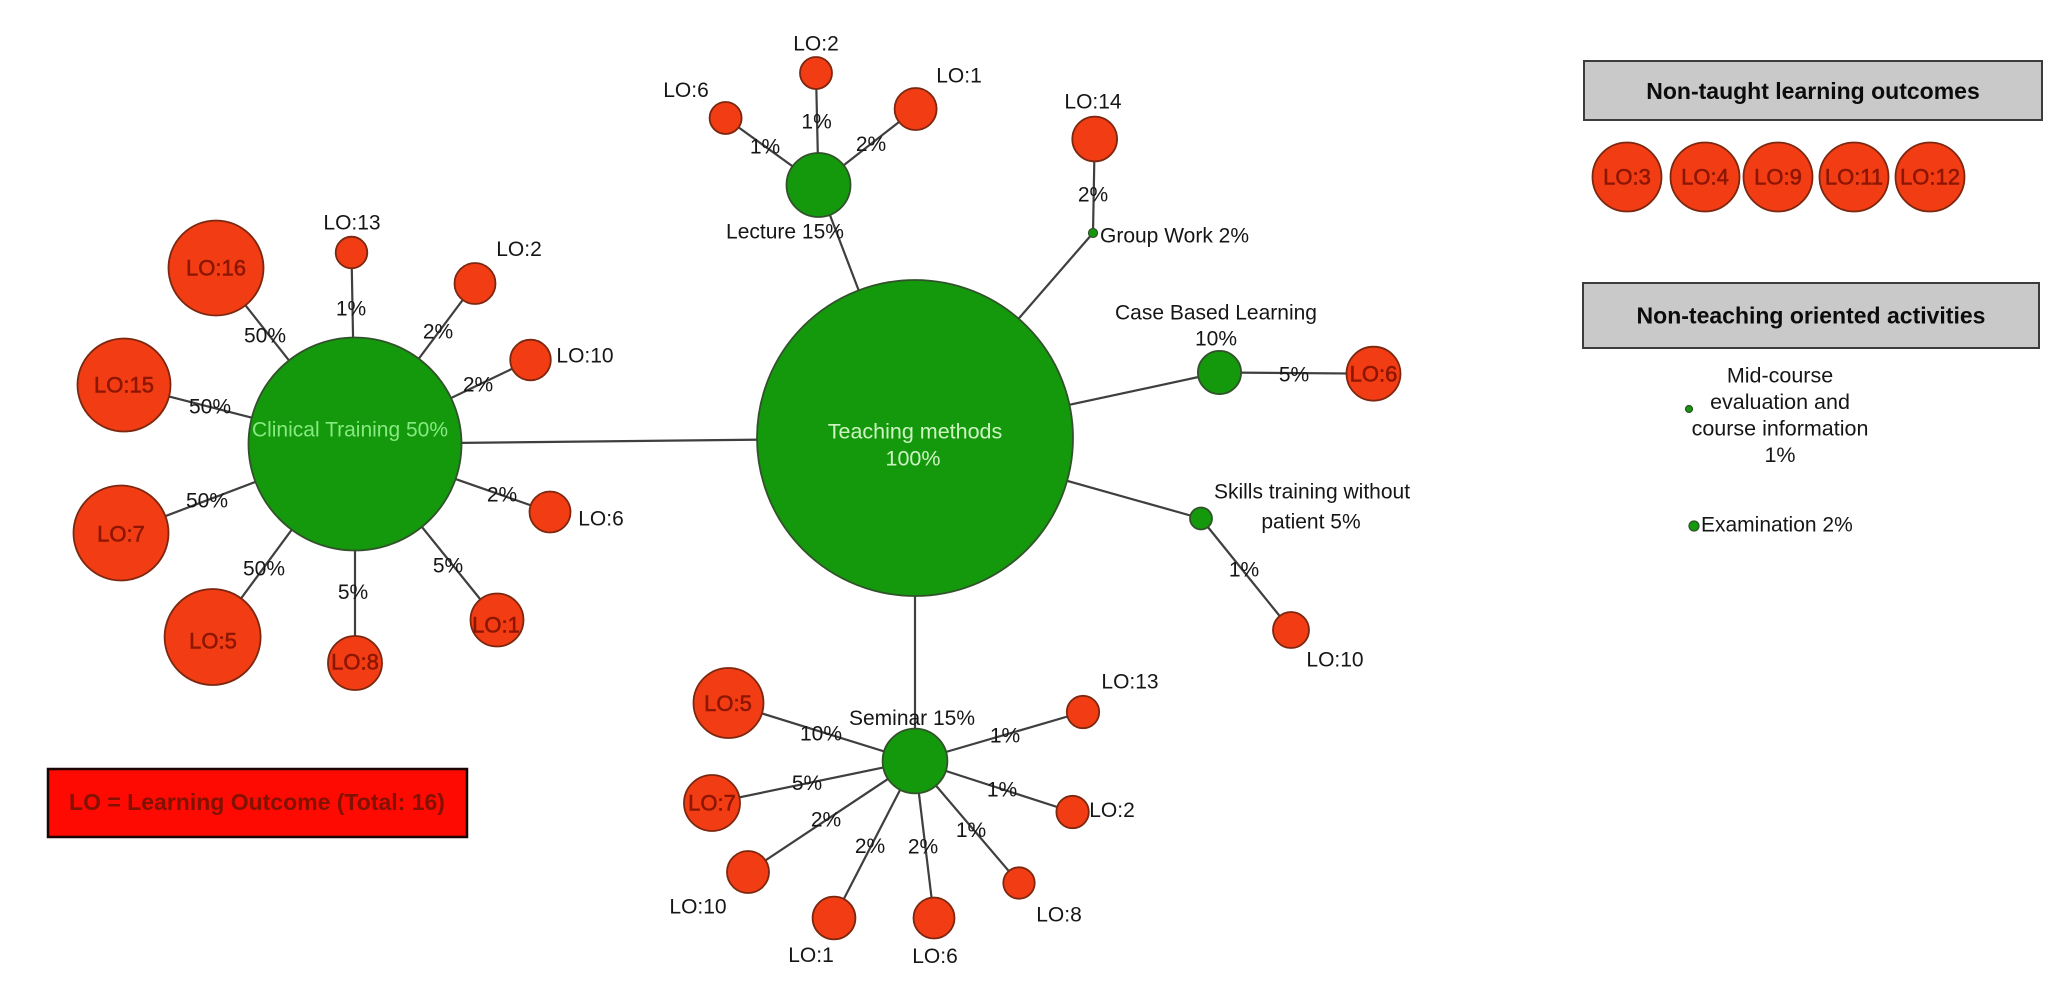  What do you see at coordinates (1093, 101) in the screenshot?
I see `svg-text: LO:14` at bounding box center [1093, 101].